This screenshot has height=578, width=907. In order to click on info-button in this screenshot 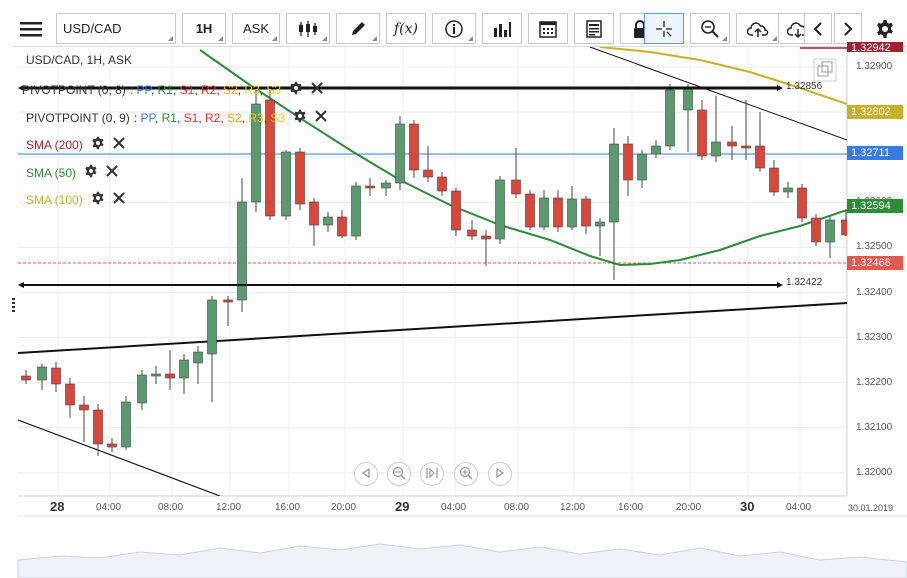, I will do `click(454, 28)`.